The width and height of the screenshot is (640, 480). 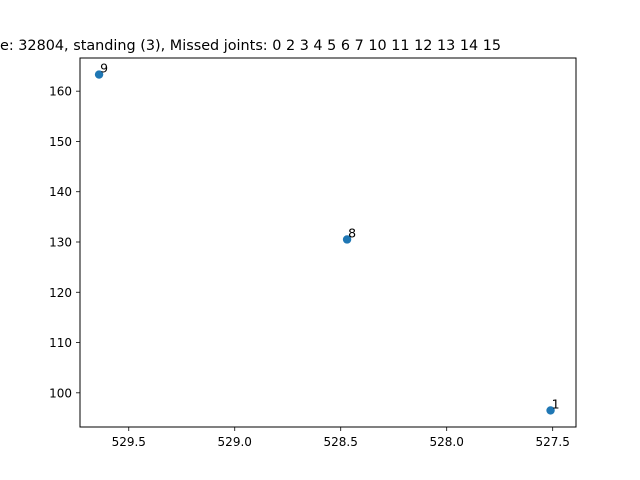 I want to click on y-axis: 100 110 120 130 140 150 160, so click(x=64, y=242).